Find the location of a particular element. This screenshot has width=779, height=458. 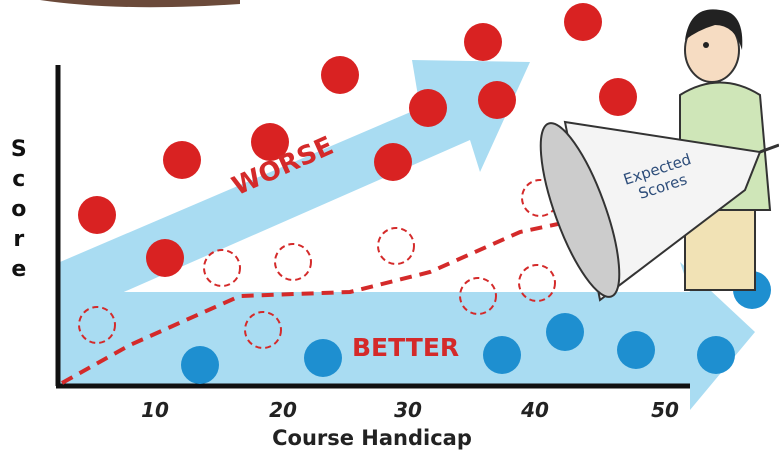

x-axis-label: Course Handicap is located at coordinates (372, 438).